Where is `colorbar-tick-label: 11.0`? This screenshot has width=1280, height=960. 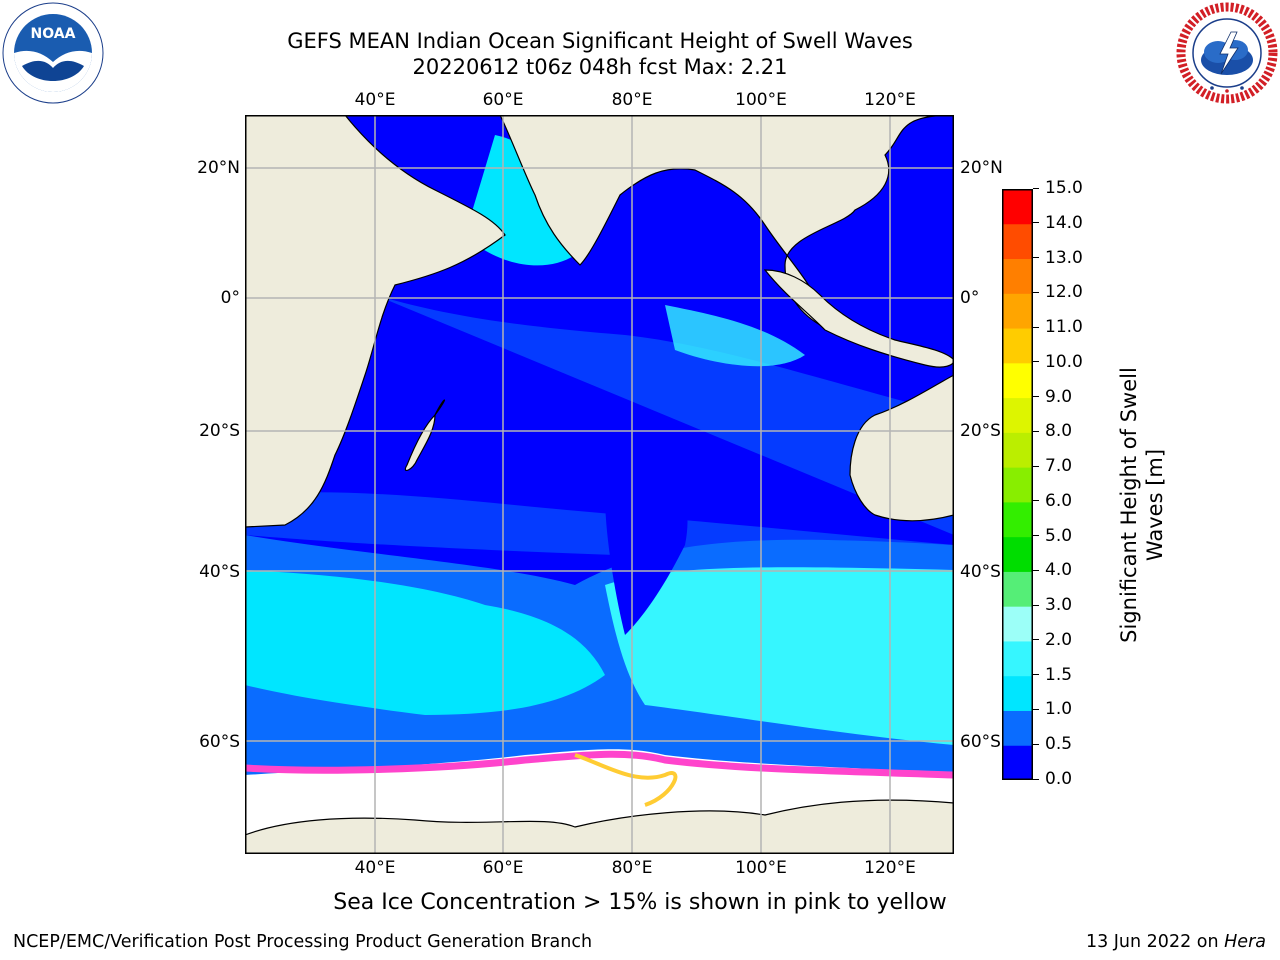 colorbar-tick-label: 11.0 is located at coordinates (1064, 327).